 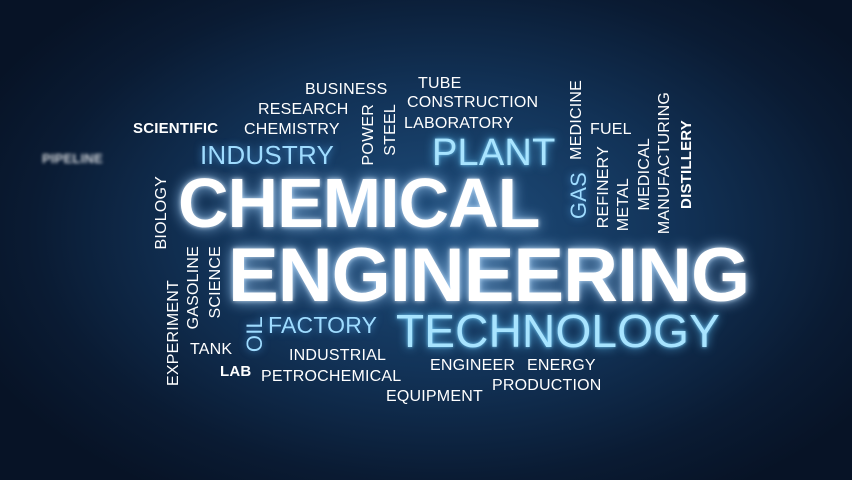 What do you see at coordinates (489, 275) in the screenshot?
I see `word-engineering: ENGINEERING` at bounding box center [489, 275].